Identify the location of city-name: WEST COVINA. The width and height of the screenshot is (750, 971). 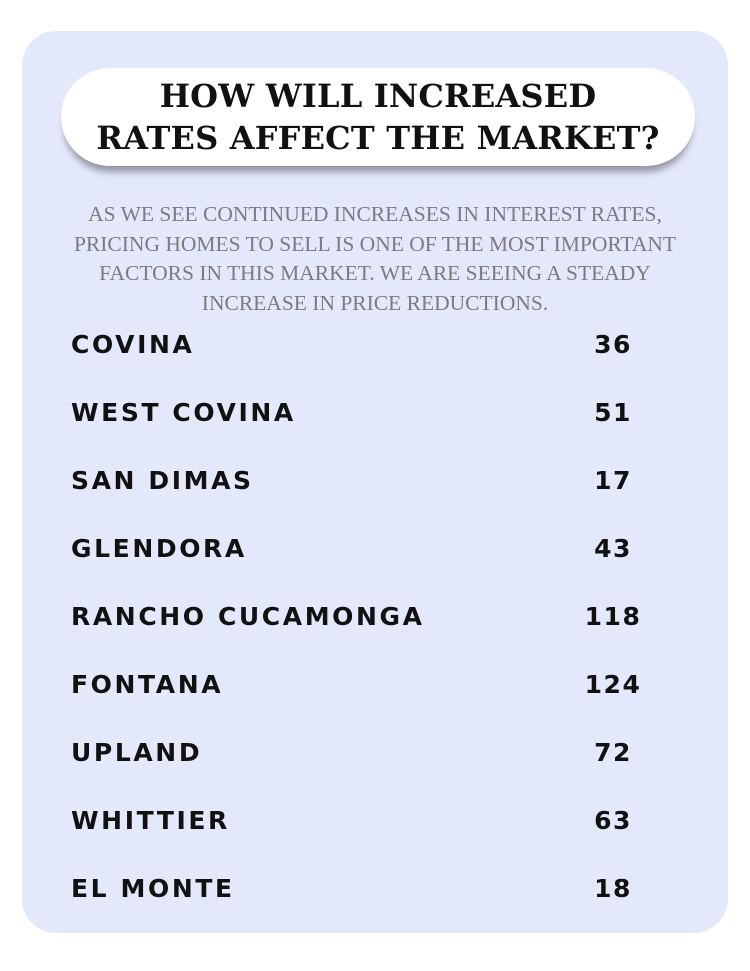
(183, 412).